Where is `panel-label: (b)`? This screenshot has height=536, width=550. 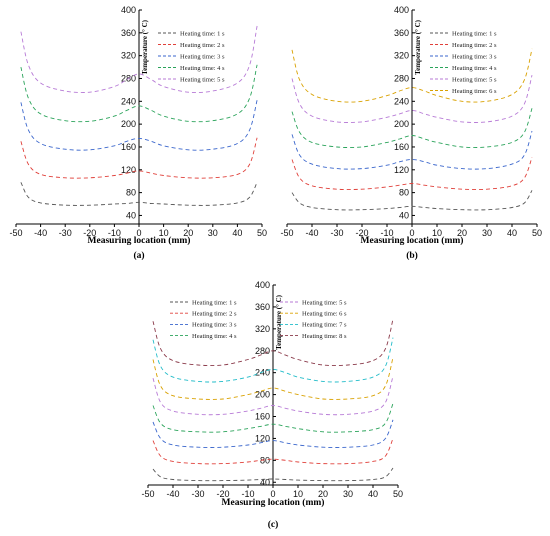
panel-label: (b) is located at coordinates (412, 255).